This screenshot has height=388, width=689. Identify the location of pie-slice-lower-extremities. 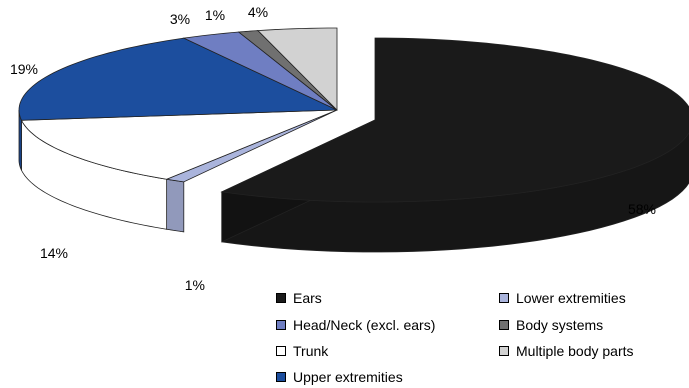
(251, 146).